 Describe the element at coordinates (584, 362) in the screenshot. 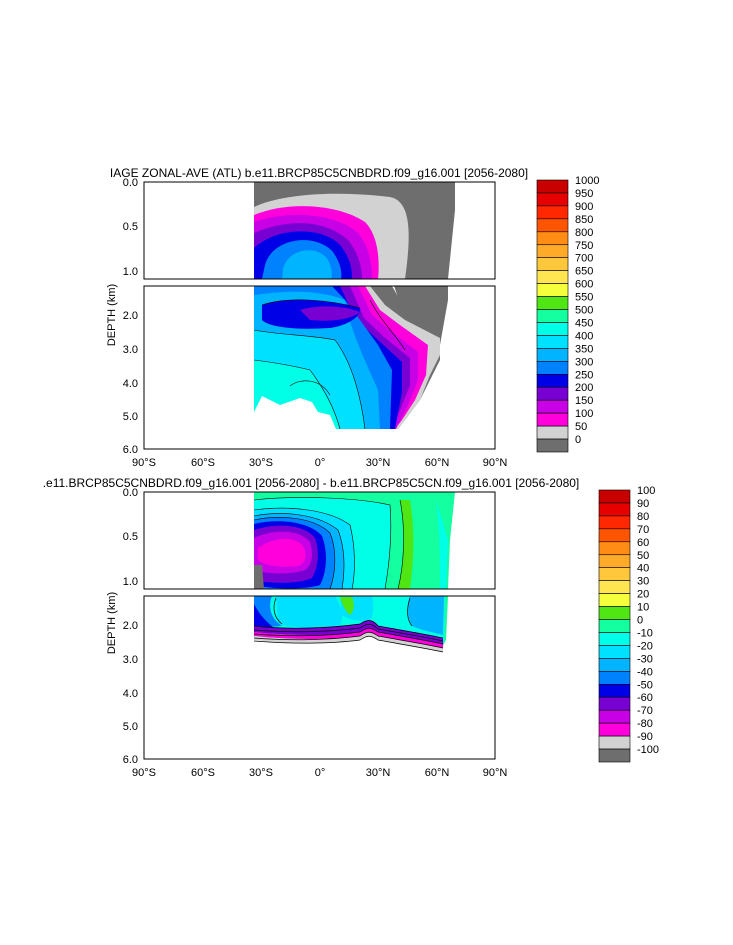

I see `colorbar-label: 300` at that location.